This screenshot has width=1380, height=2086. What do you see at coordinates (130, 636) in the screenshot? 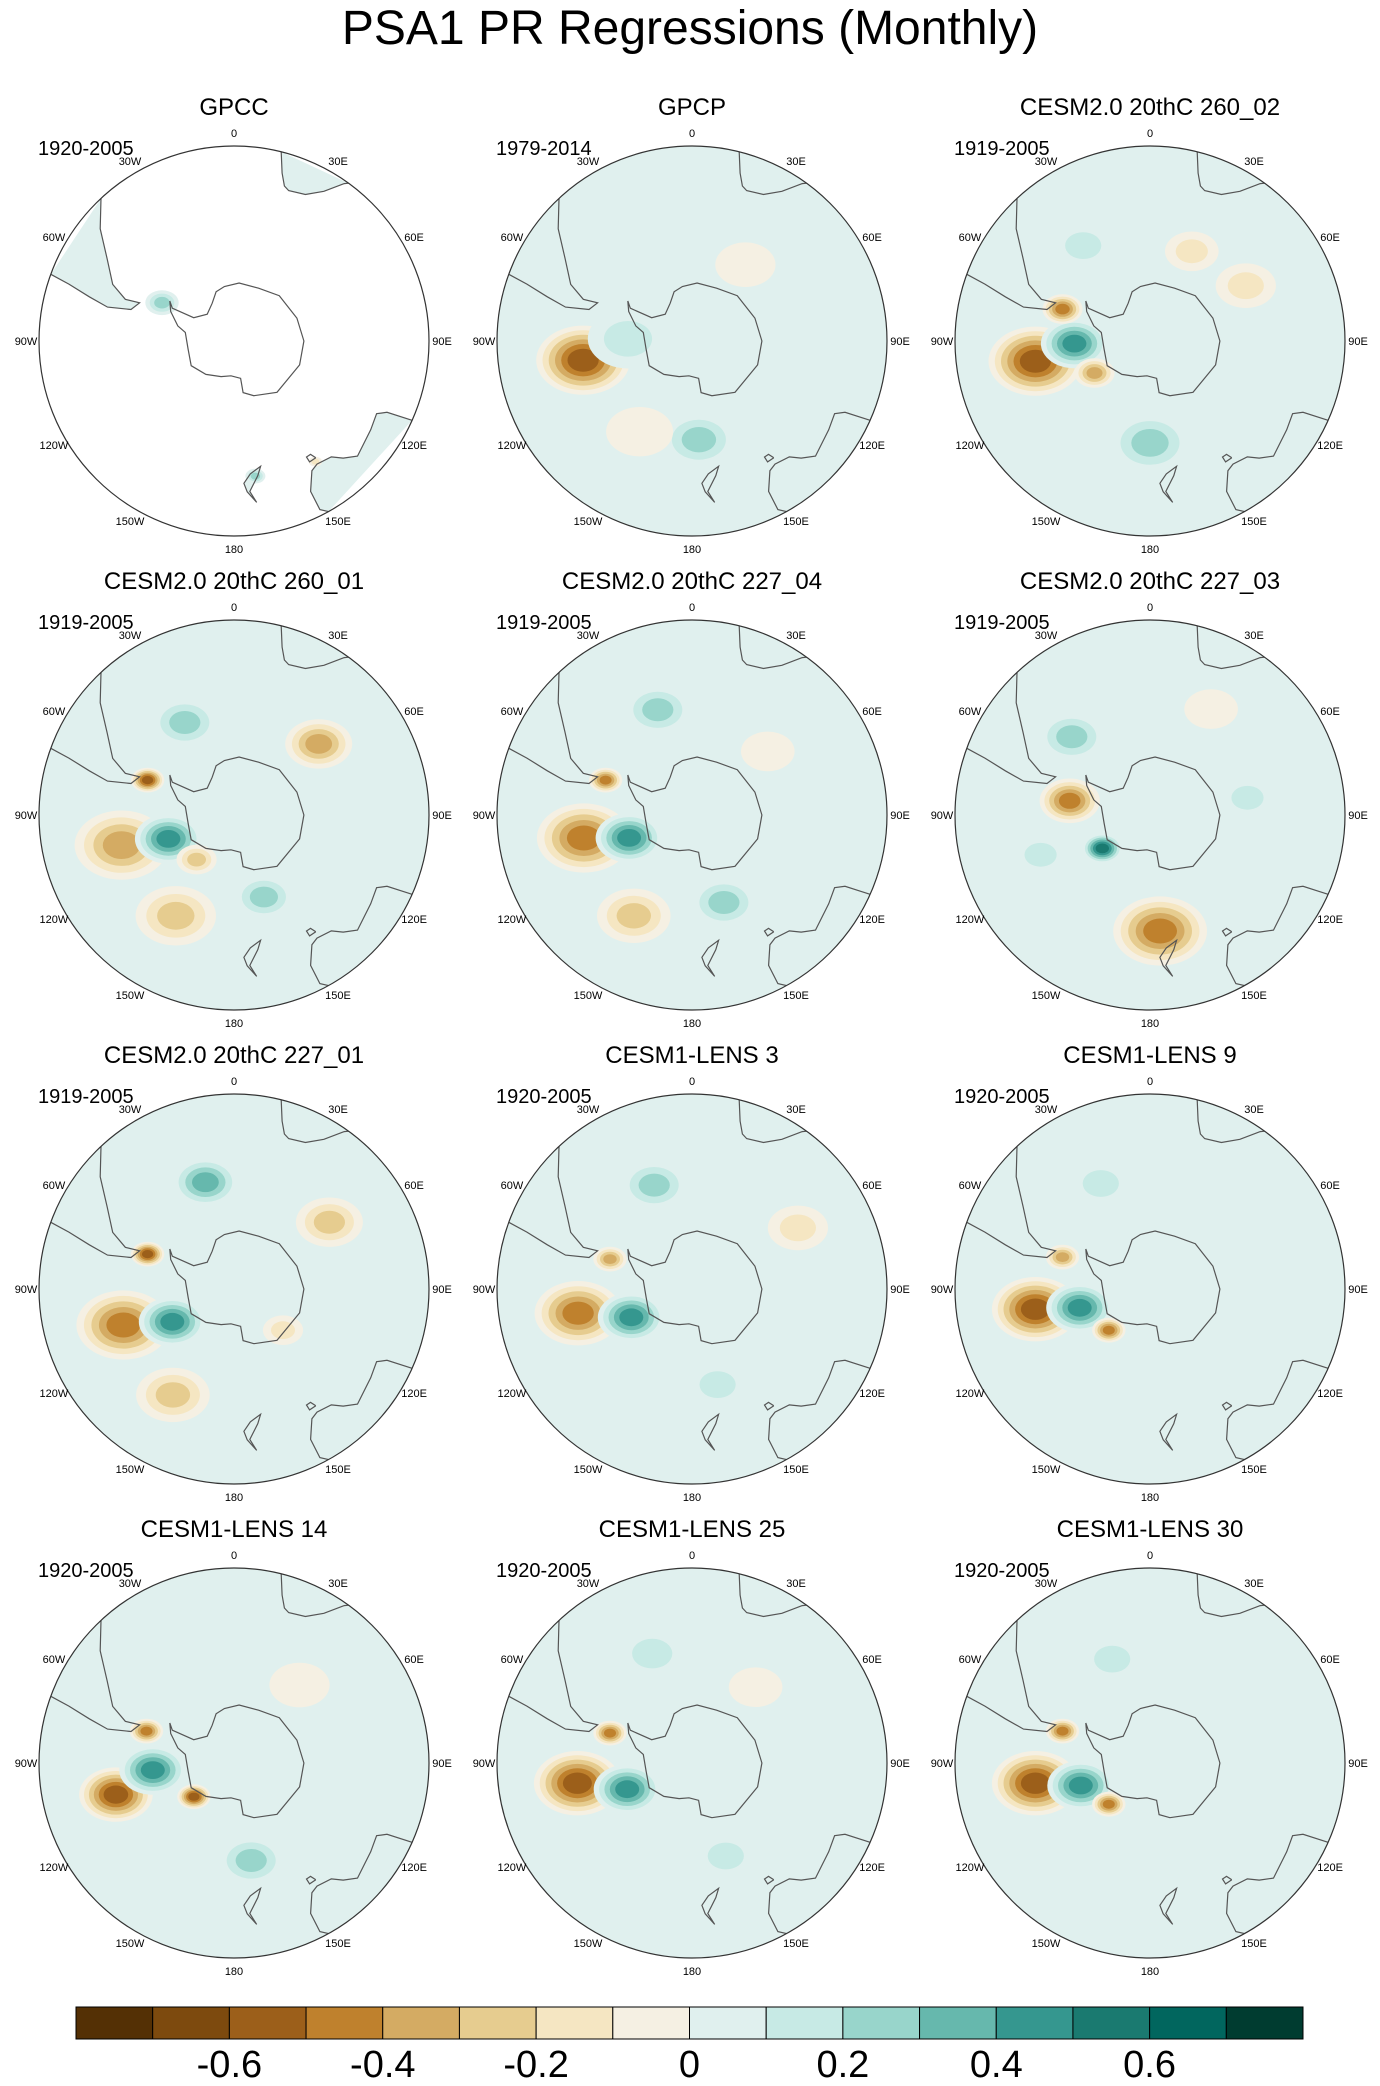
I see `longitude-label: 30W` at bounding box center [130, 636].